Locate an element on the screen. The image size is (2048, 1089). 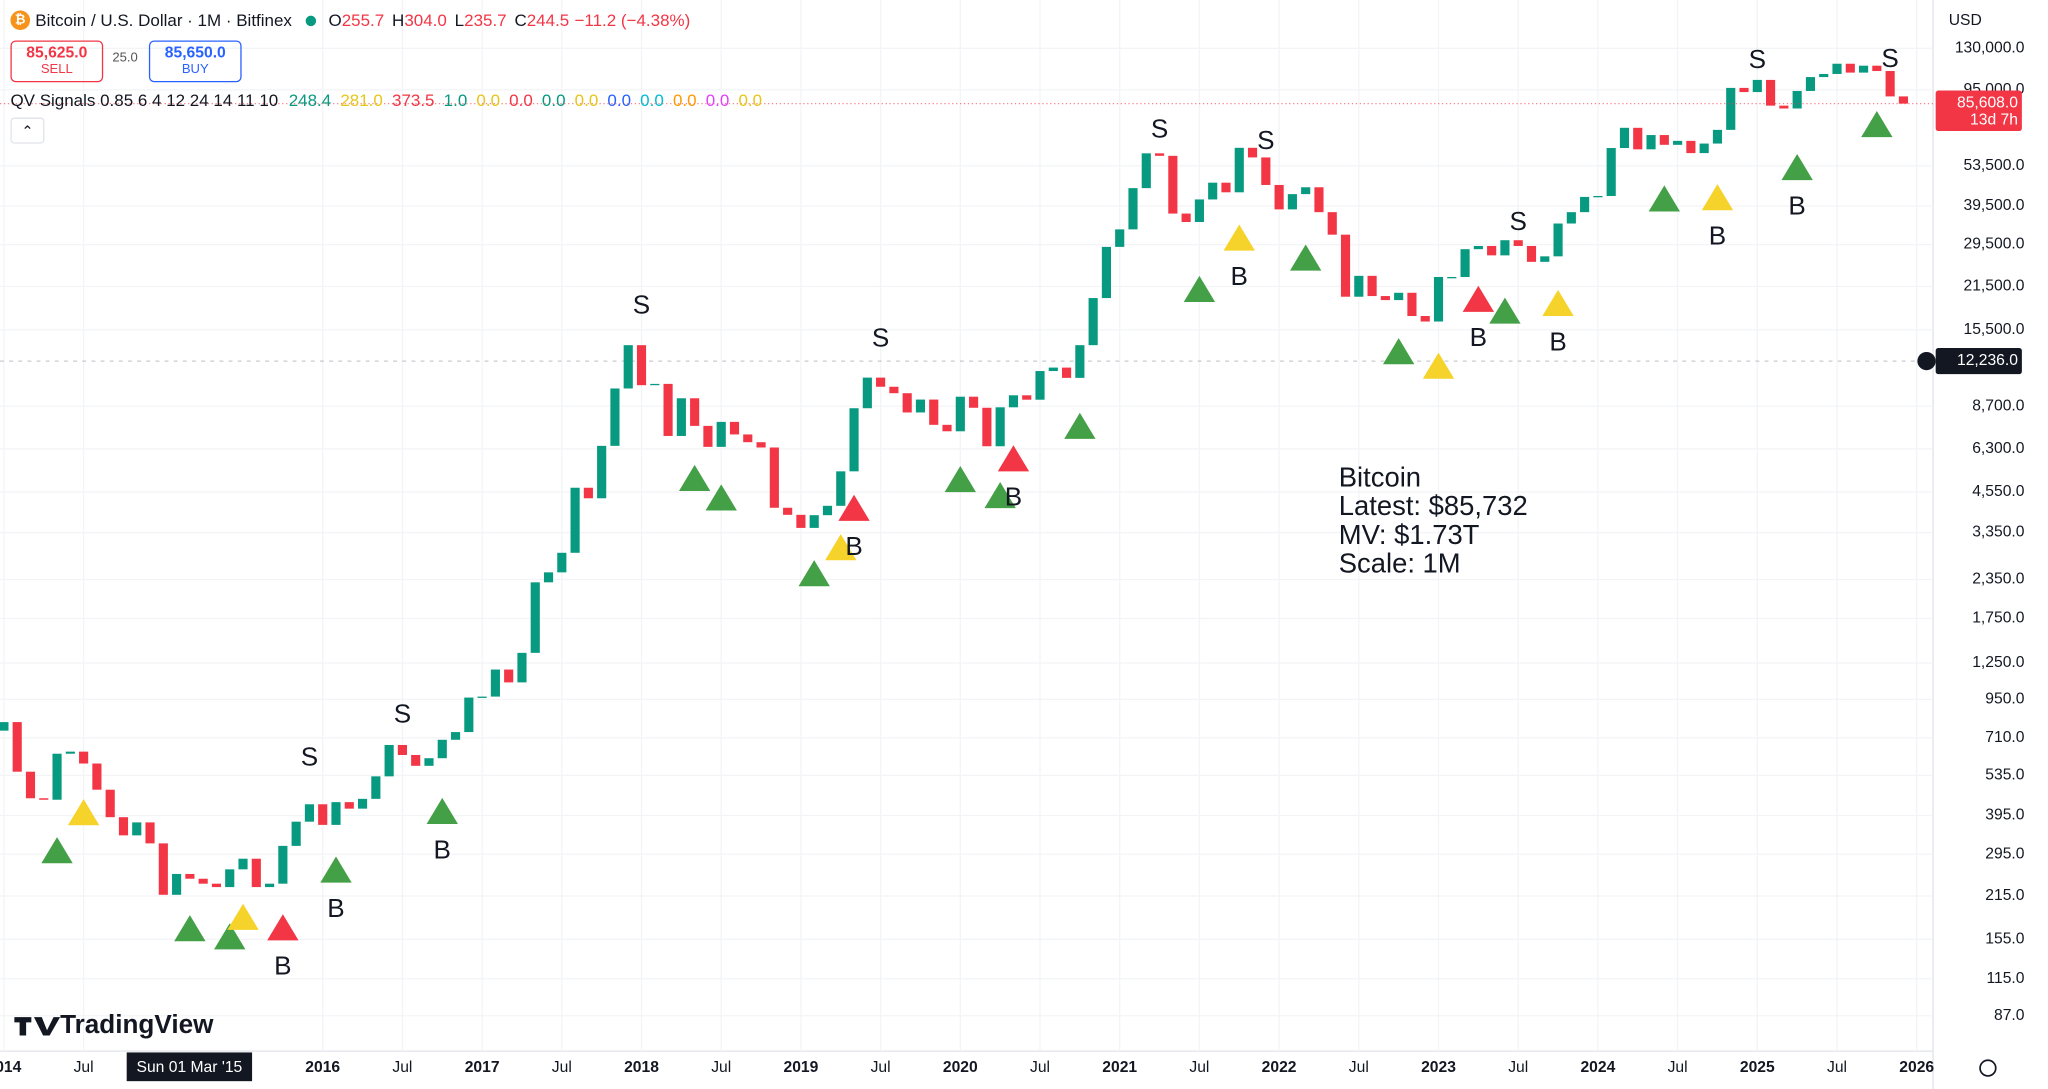
indicator-name: QV Signals 0.85 6 4 12 24 14 11 10 is located at coordinates (144, 100).